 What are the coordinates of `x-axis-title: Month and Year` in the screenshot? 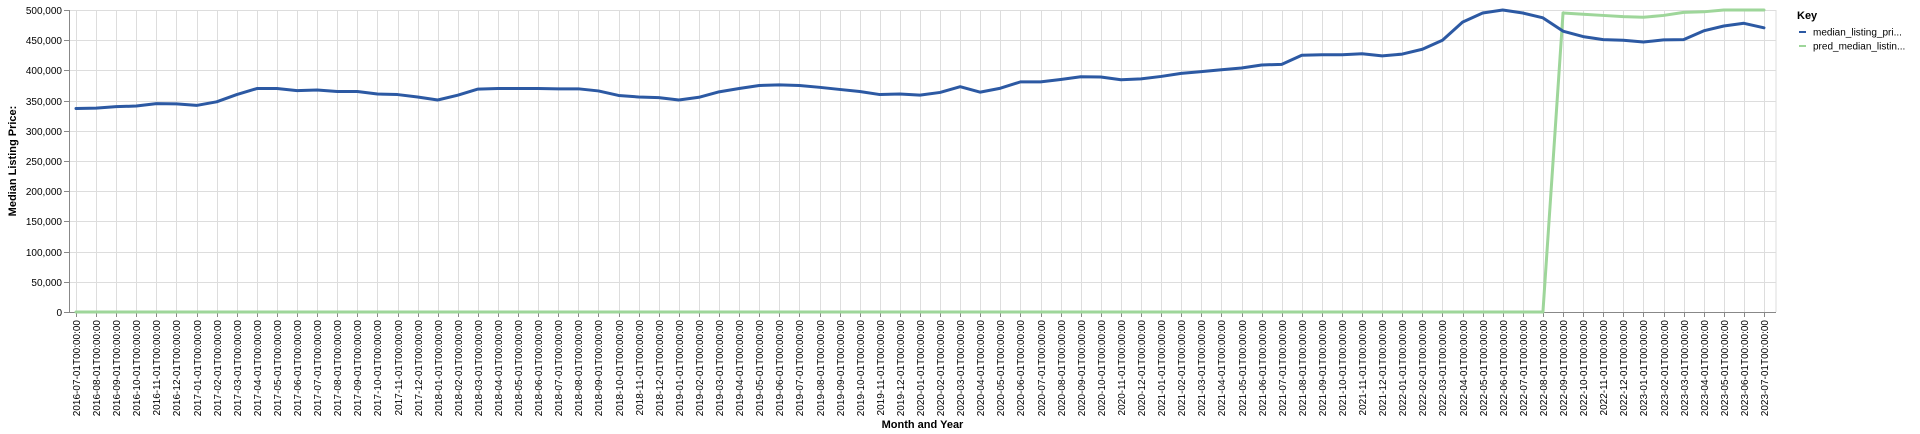 It's located at (923, 425).